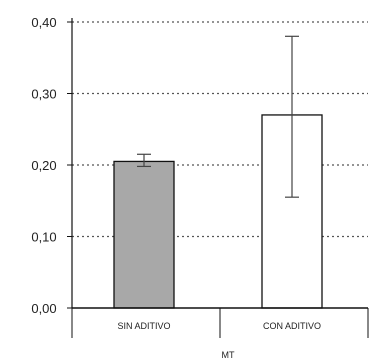 The height and width of the screenshot is (362, 370). I want to click on y-tick-labels: 0,00 0,10 0,20 0,30 0,40, so click(43, 165).